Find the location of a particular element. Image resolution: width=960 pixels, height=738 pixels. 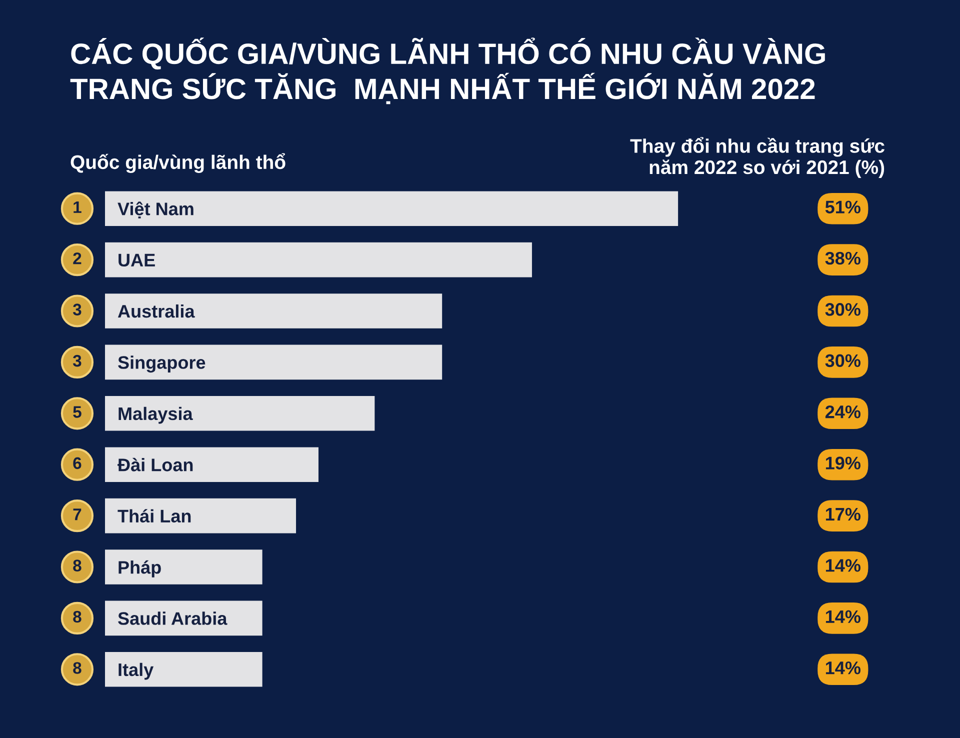

data-label: 19% is located at coordinates (843, 463).